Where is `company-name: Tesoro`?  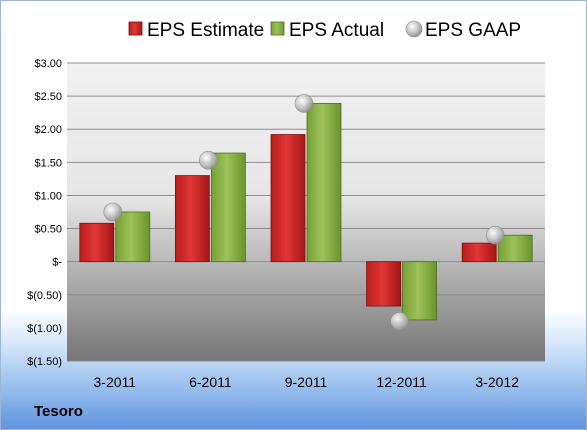 company-name: Tesoro is located at coordinates (58, 411).